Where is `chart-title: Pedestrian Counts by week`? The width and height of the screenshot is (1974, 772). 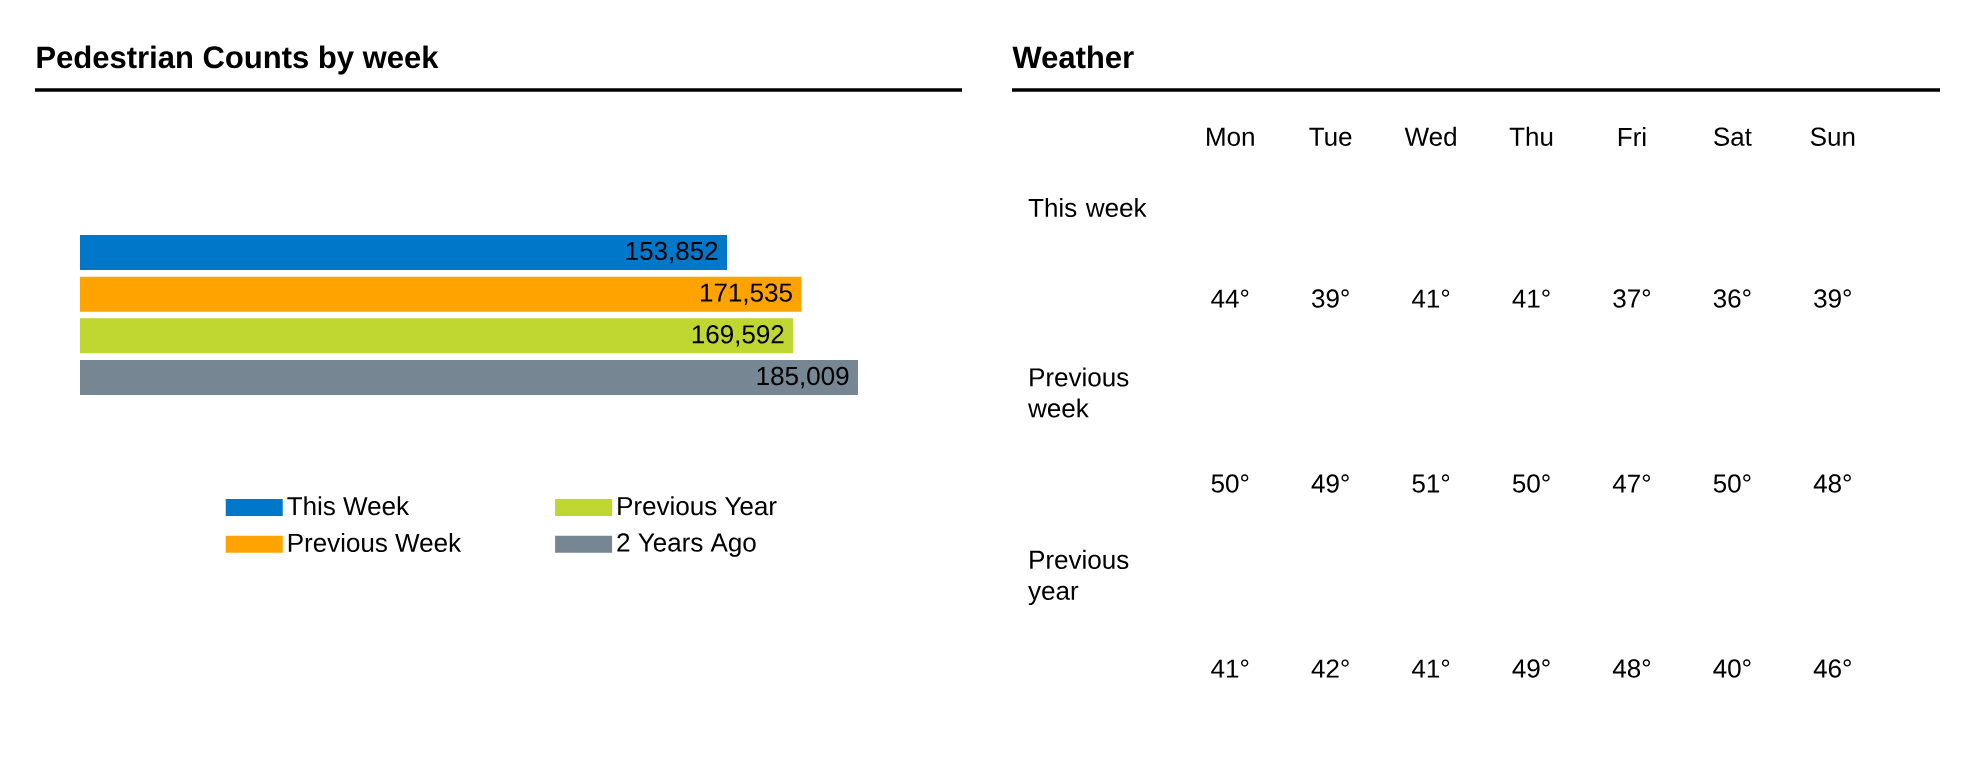
chart-title: Pedestrian Counts by week is located at coordinates (238, 60).